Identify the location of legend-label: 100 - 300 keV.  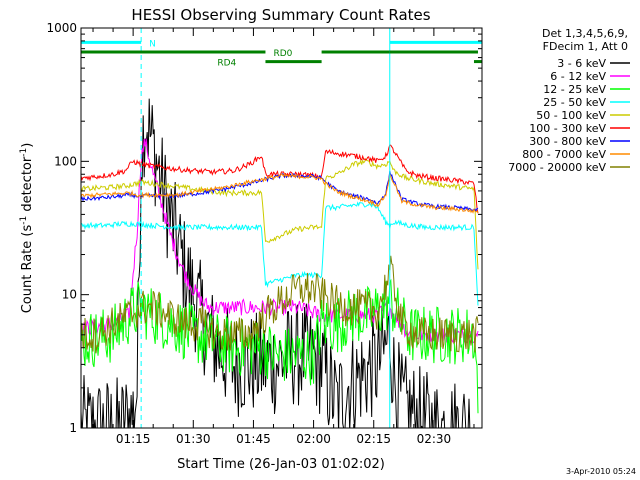
(567, 128).